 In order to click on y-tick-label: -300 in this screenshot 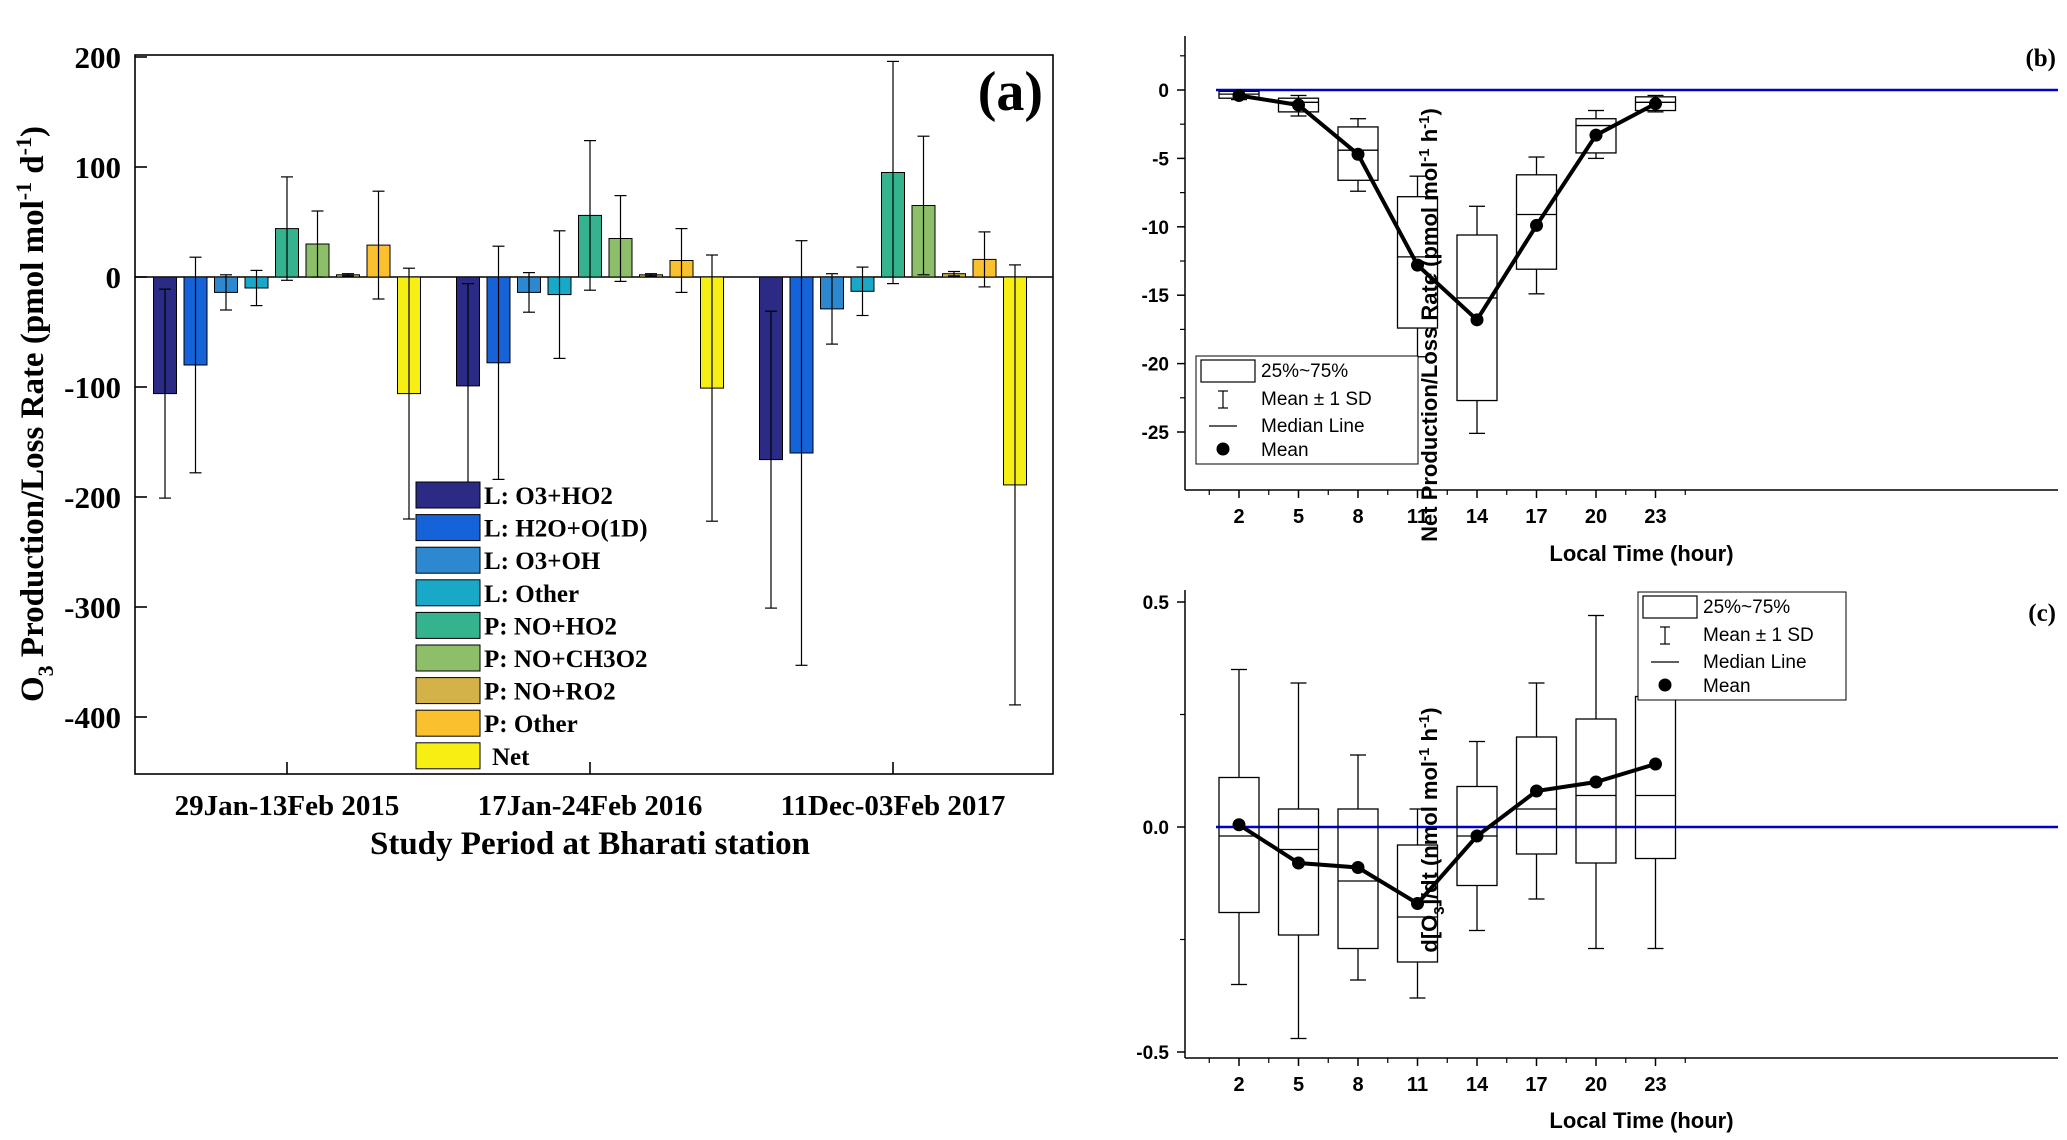, I will do `click(92, 607)`.